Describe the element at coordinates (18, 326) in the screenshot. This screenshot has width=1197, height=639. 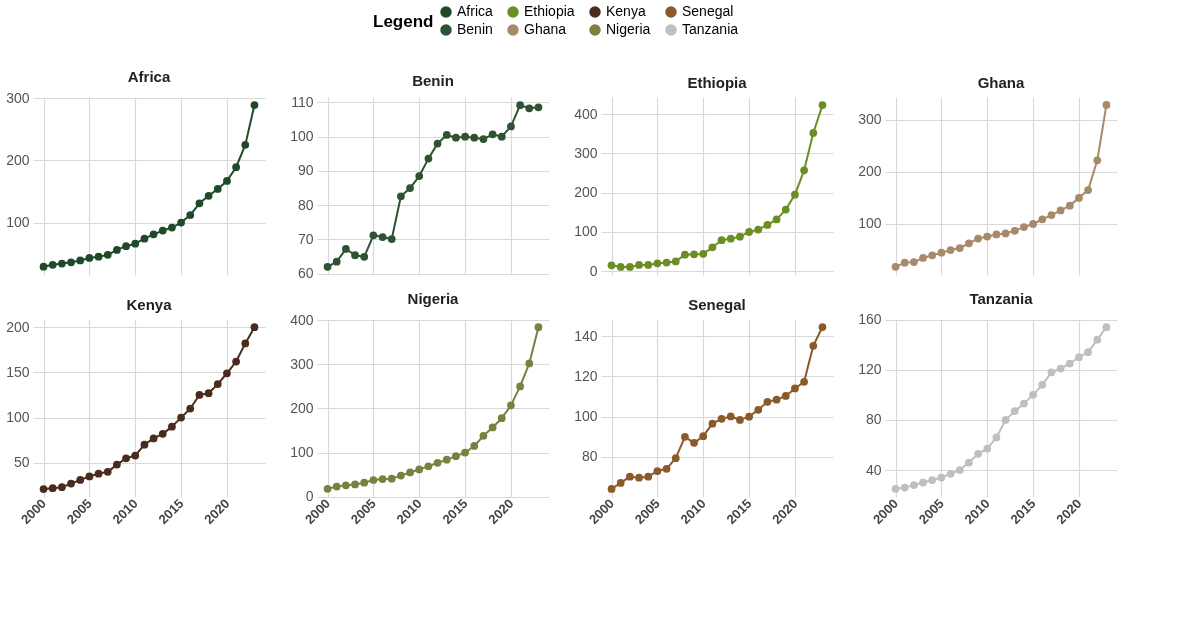
I see `y-tick-label: 200` at that location.